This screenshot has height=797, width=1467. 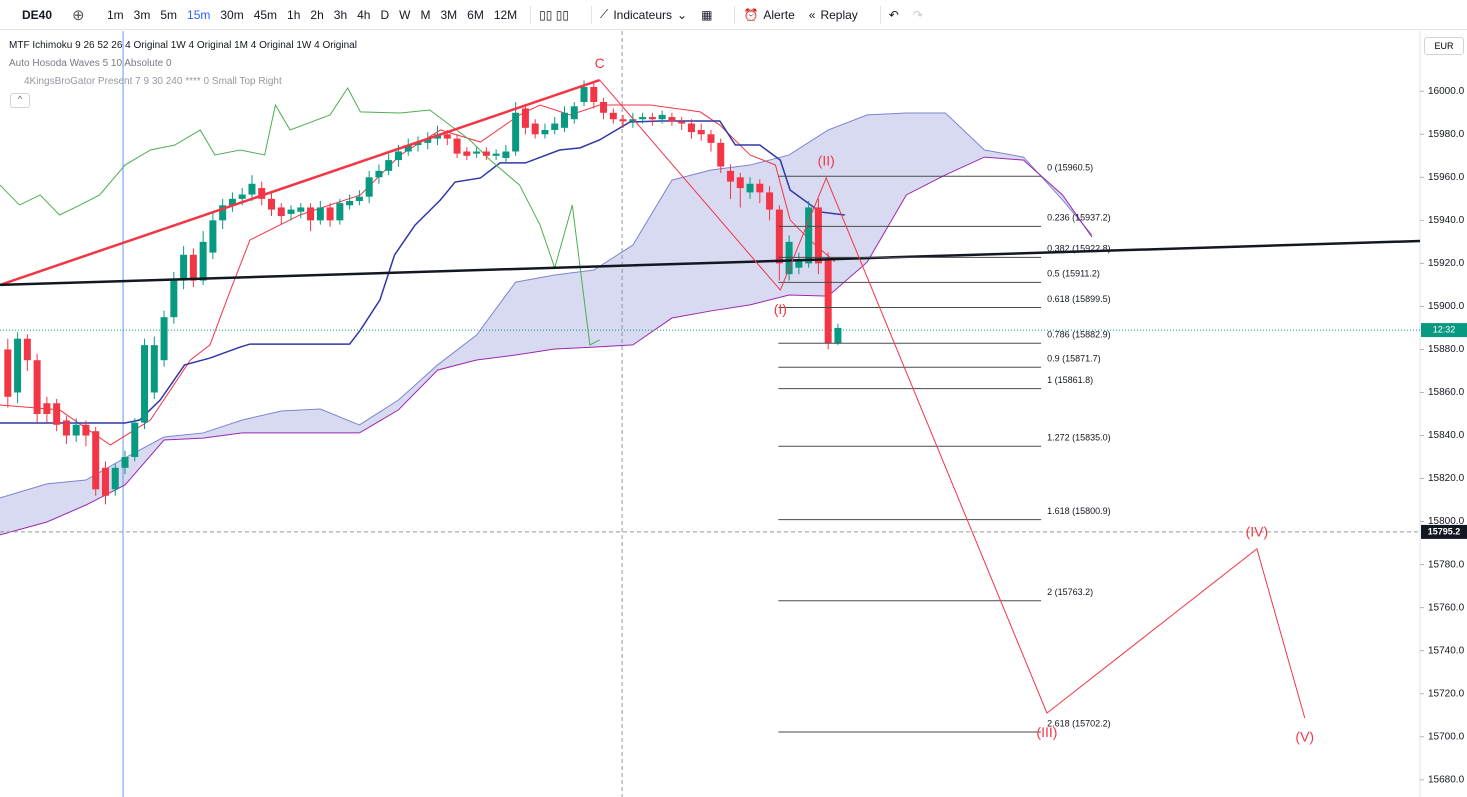 I want to click on y-tick-label: 16000.0, so click(x=1446, y=91).